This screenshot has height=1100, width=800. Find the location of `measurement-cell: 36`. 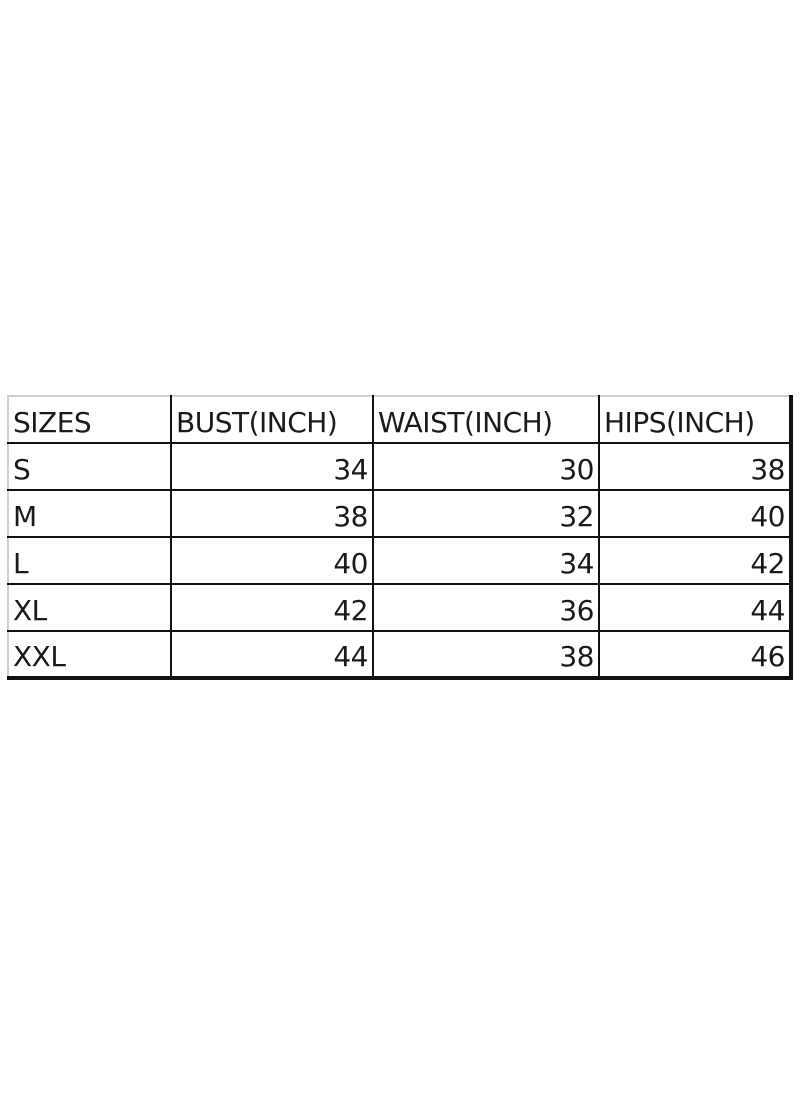

measurement-cell: 36 is located at coordinates (486, 607).